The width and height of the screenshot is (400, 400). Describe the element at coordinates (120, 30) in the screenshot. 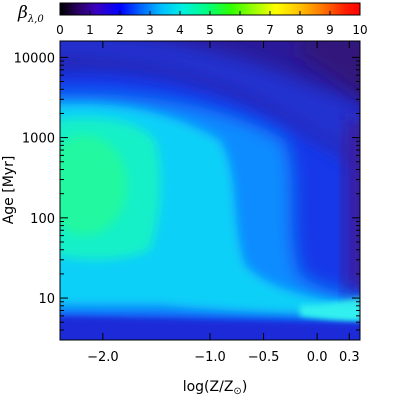

I see `colorbar-tick-label-2: 2` at that location.